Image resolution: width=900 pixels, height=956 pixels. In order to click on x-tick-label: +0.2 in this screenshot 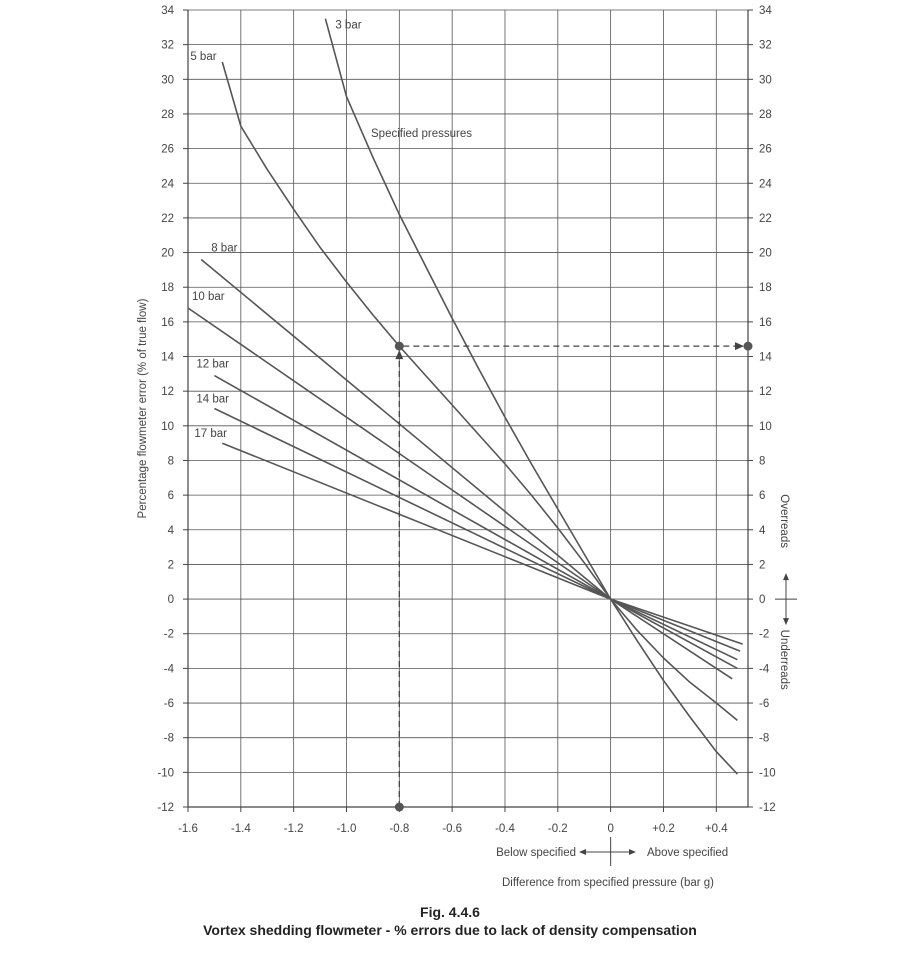, I will do `click(663, 829)`.